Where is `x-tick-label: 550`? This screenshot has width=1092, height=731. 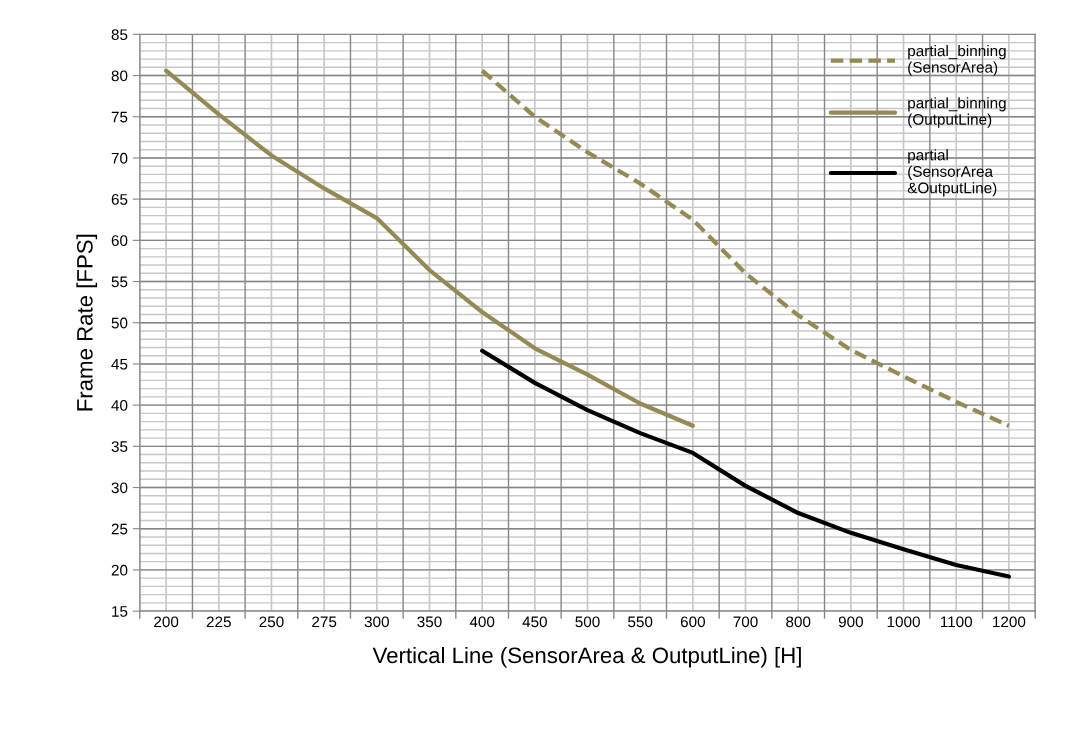 x-tick-label: 550 is located at coordinates (640, 622).